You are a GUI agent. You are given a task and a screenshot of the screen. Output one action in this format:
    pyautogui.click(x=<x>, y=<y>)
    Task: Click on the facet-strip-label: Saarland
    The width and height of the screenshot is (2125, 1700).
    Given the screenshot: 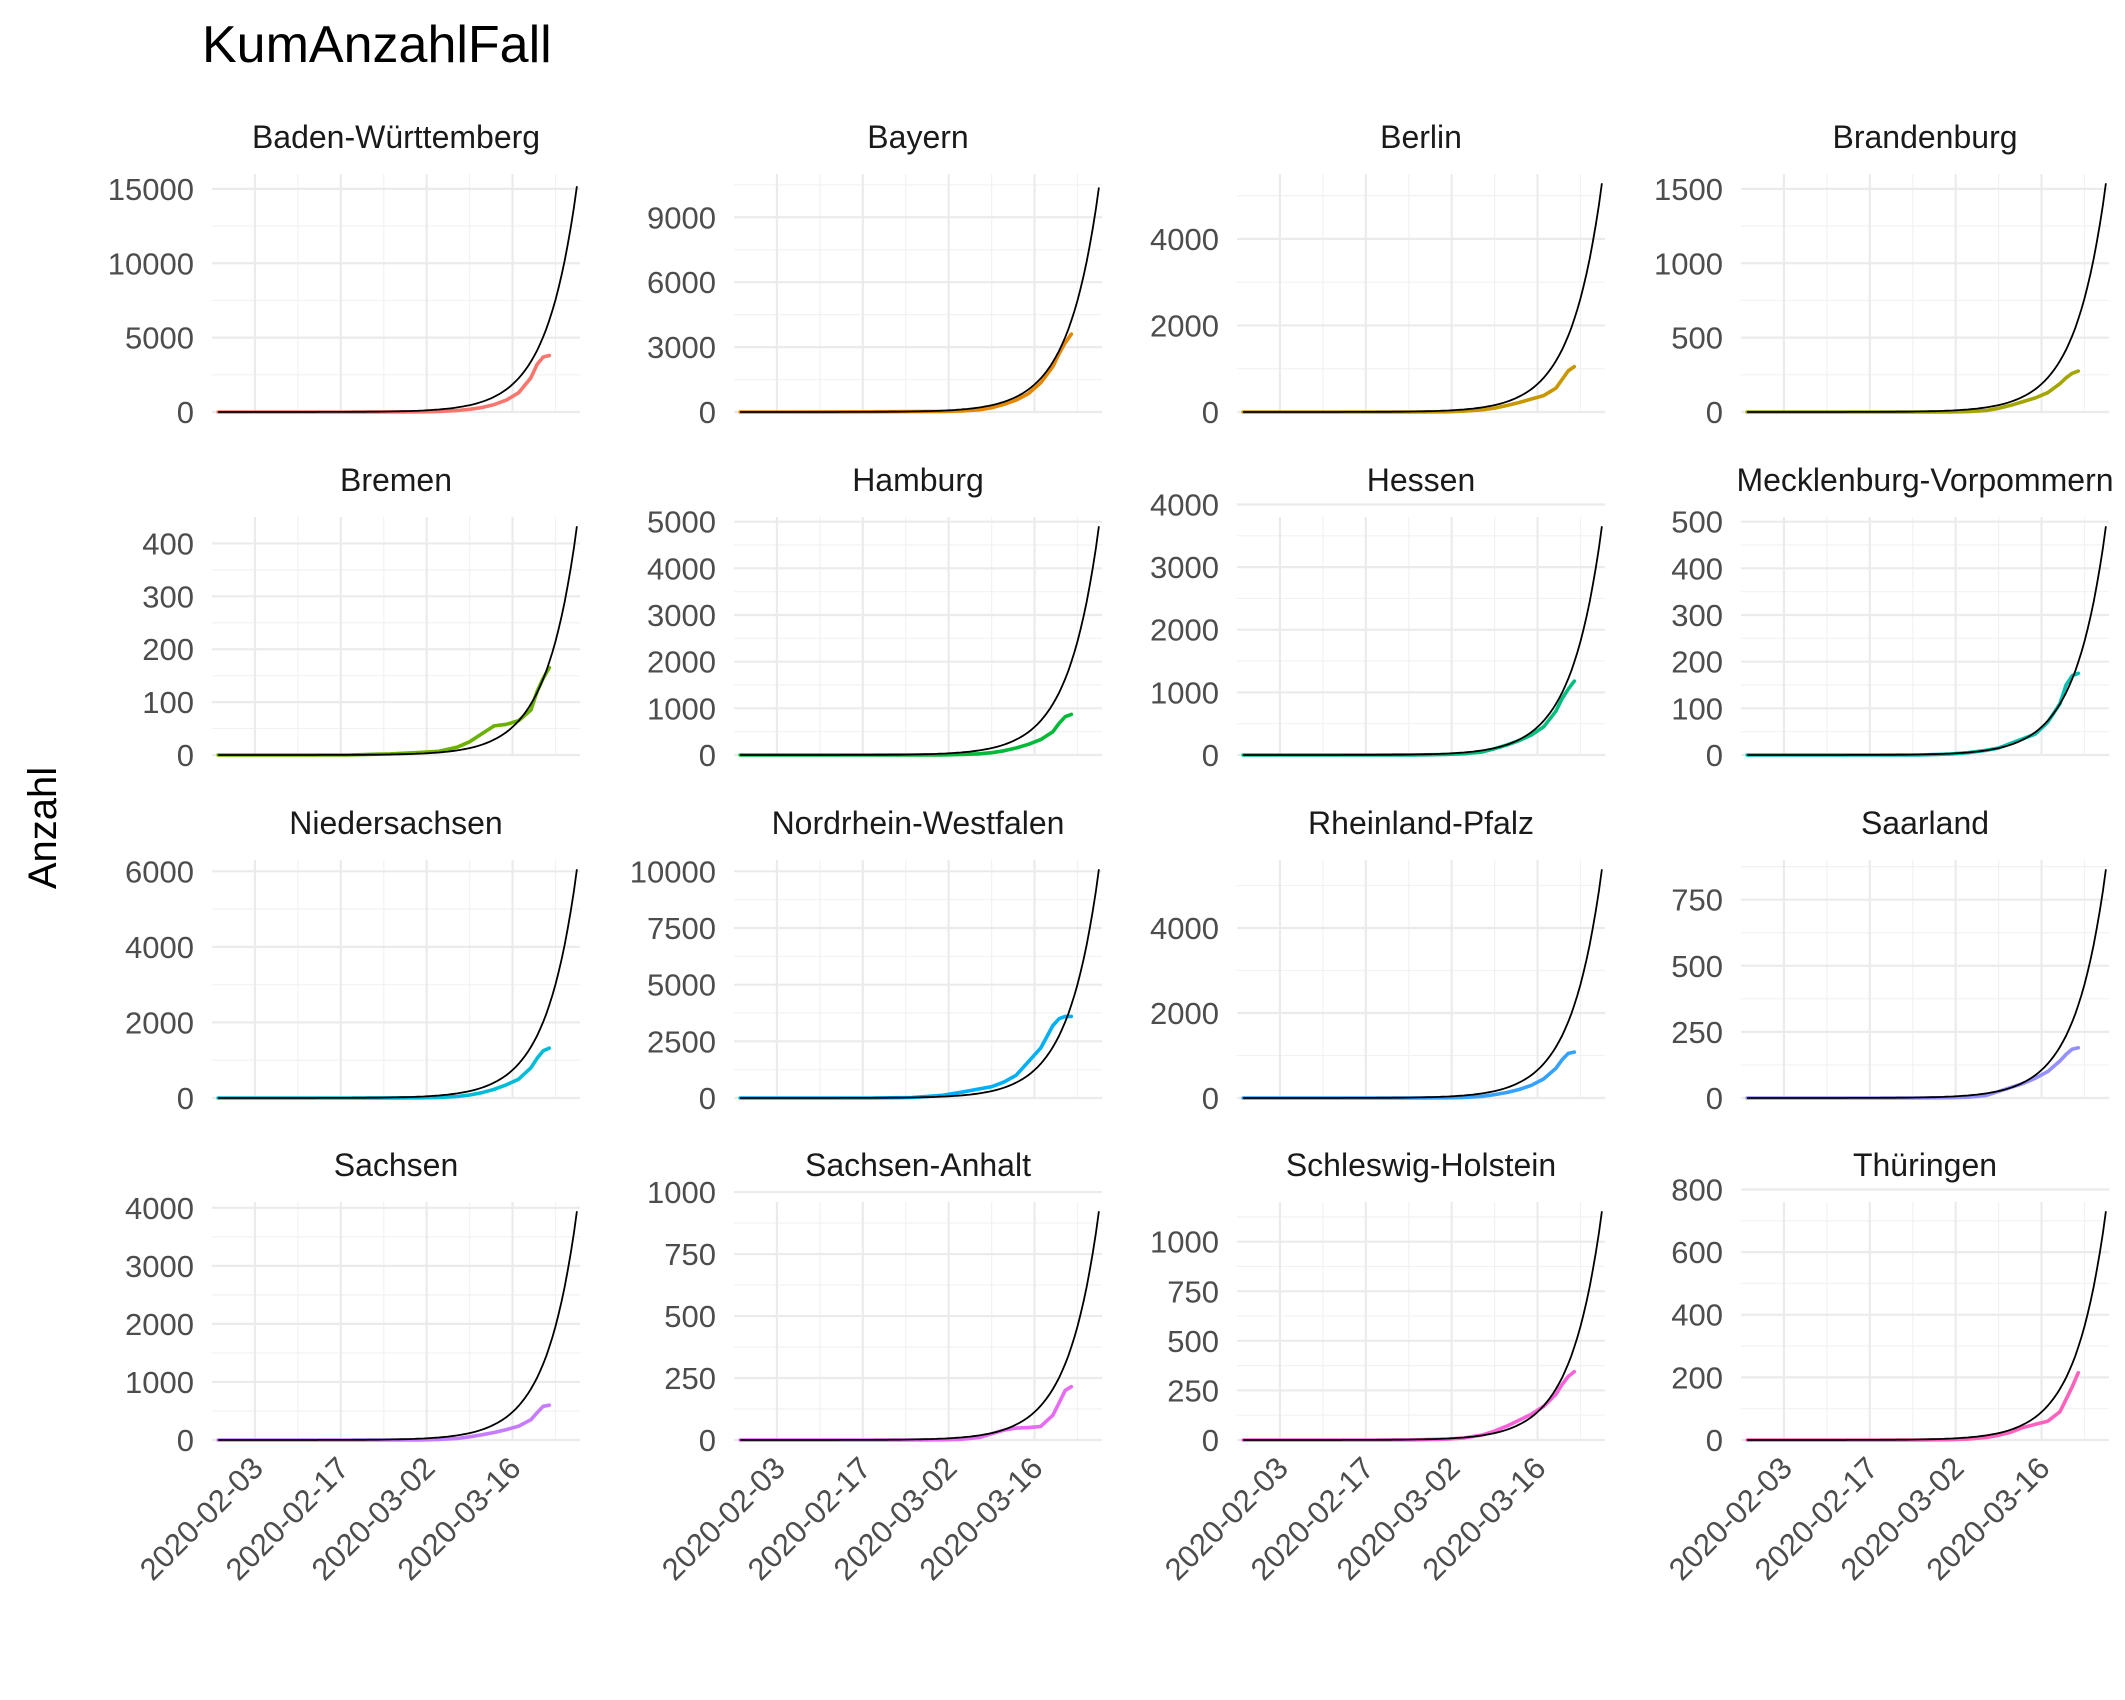 What is the action you would take?
    pyautogui.click(x=1925, y=823)
    